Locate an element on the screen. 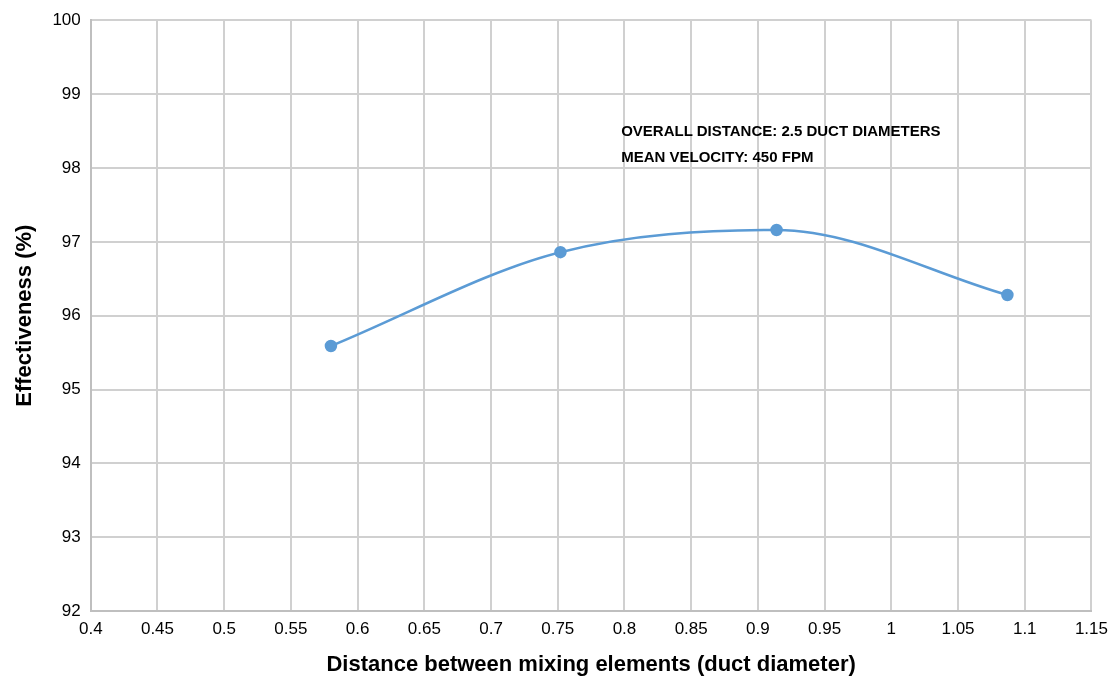  x-tick-label: 0.8 is located at coordinates (624, 629).